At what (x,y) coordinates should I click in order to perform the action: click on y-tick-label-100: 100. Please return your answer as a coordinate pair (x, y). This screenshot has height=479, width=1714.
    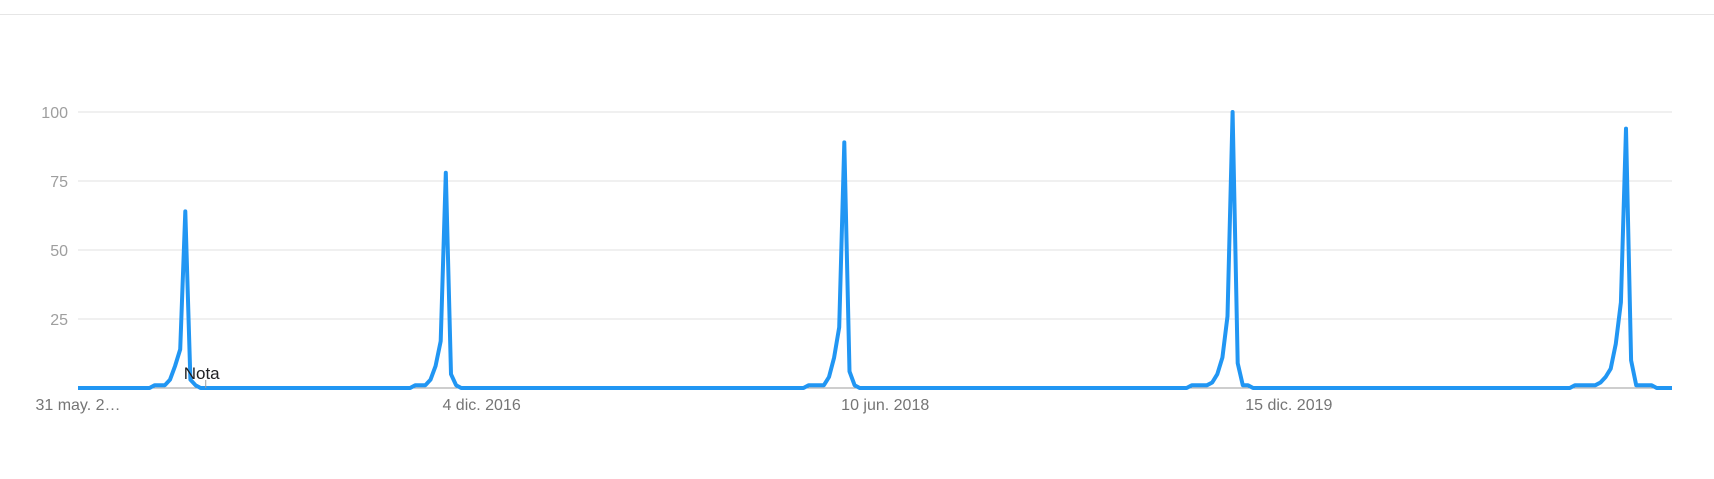
    Looking at the image, I should click on (54, 113).